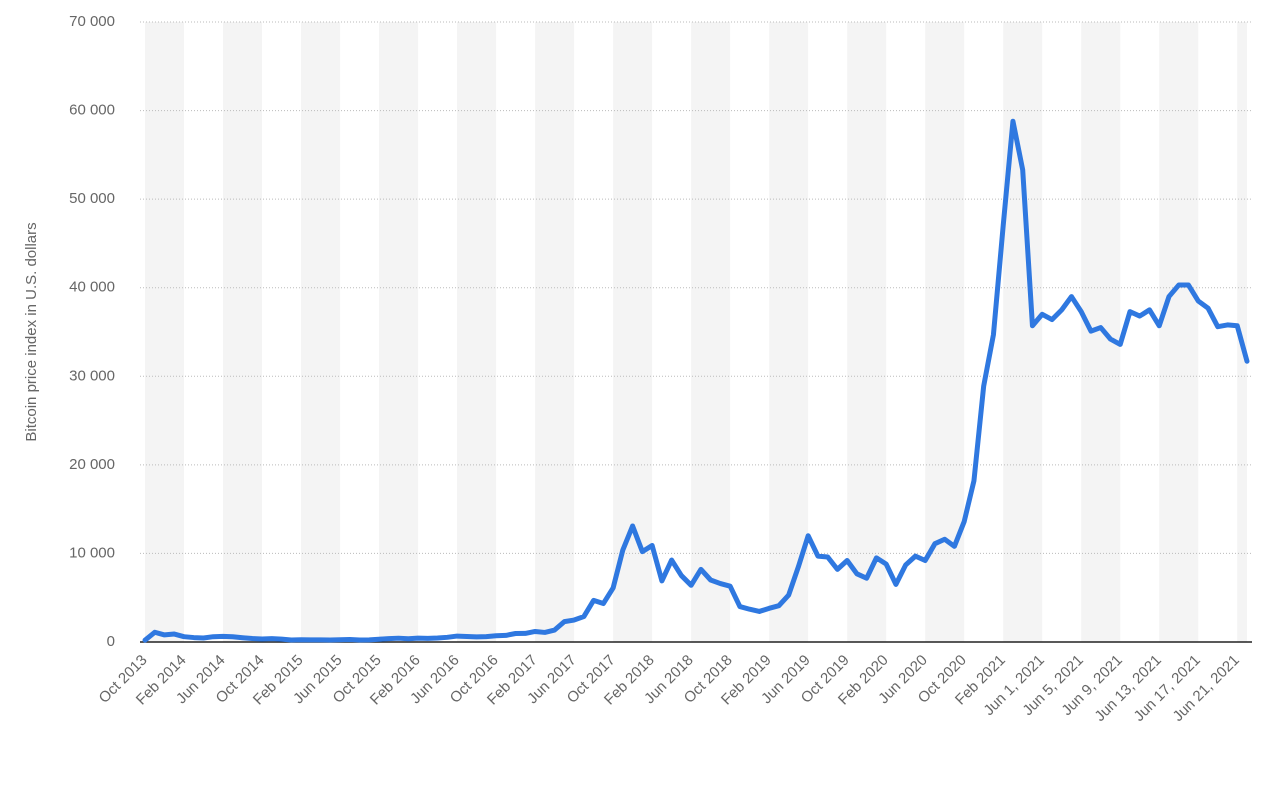  I want to click on y-tick-label: 60 000, so click(92, 110).